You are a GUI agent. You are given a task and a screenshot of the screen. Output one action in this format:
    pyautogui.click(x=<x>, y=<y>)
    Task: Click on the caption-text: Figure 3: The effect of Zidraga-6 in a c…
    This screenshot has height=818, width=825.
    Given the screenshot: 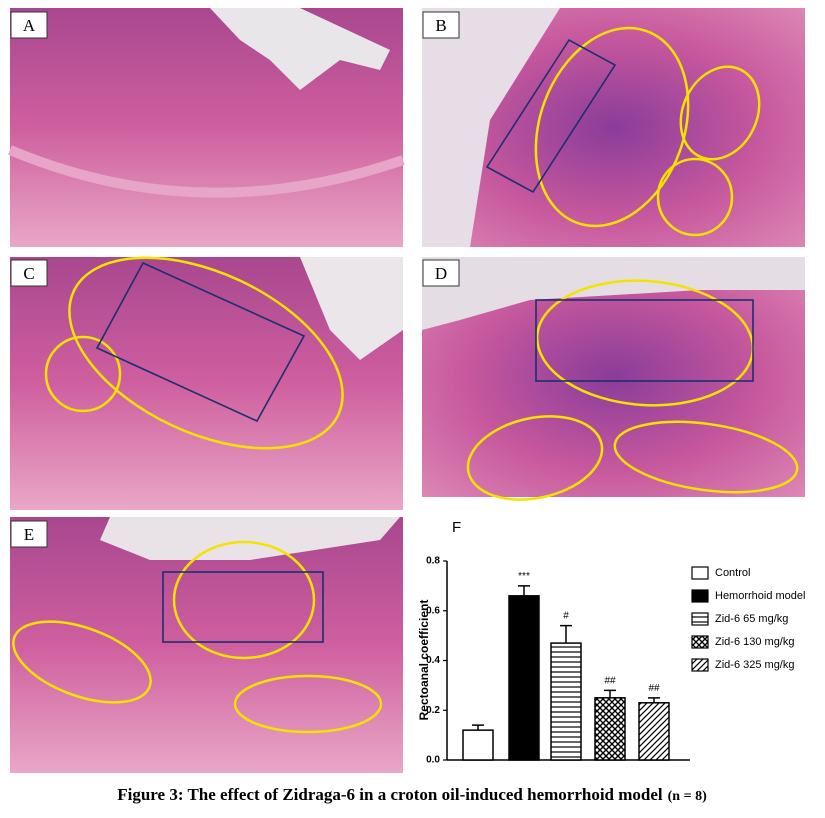 What is the action you would take?
    pyautogui.click(x=390, y=794)
    